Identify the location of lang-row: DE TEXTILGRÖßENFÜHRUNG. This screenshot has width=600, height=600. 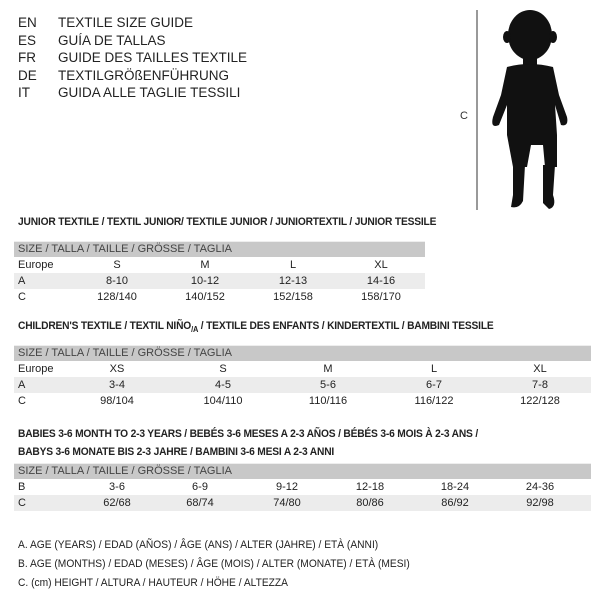
(124, 75).